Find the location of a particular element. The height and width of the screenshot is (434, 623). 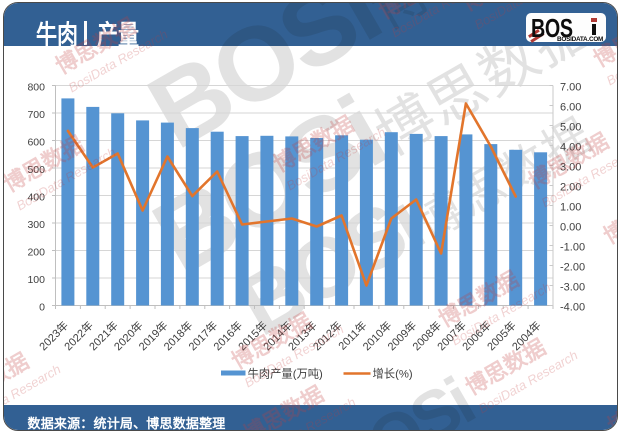

svg-text: -2.00 is located at coordinates (572, 268).